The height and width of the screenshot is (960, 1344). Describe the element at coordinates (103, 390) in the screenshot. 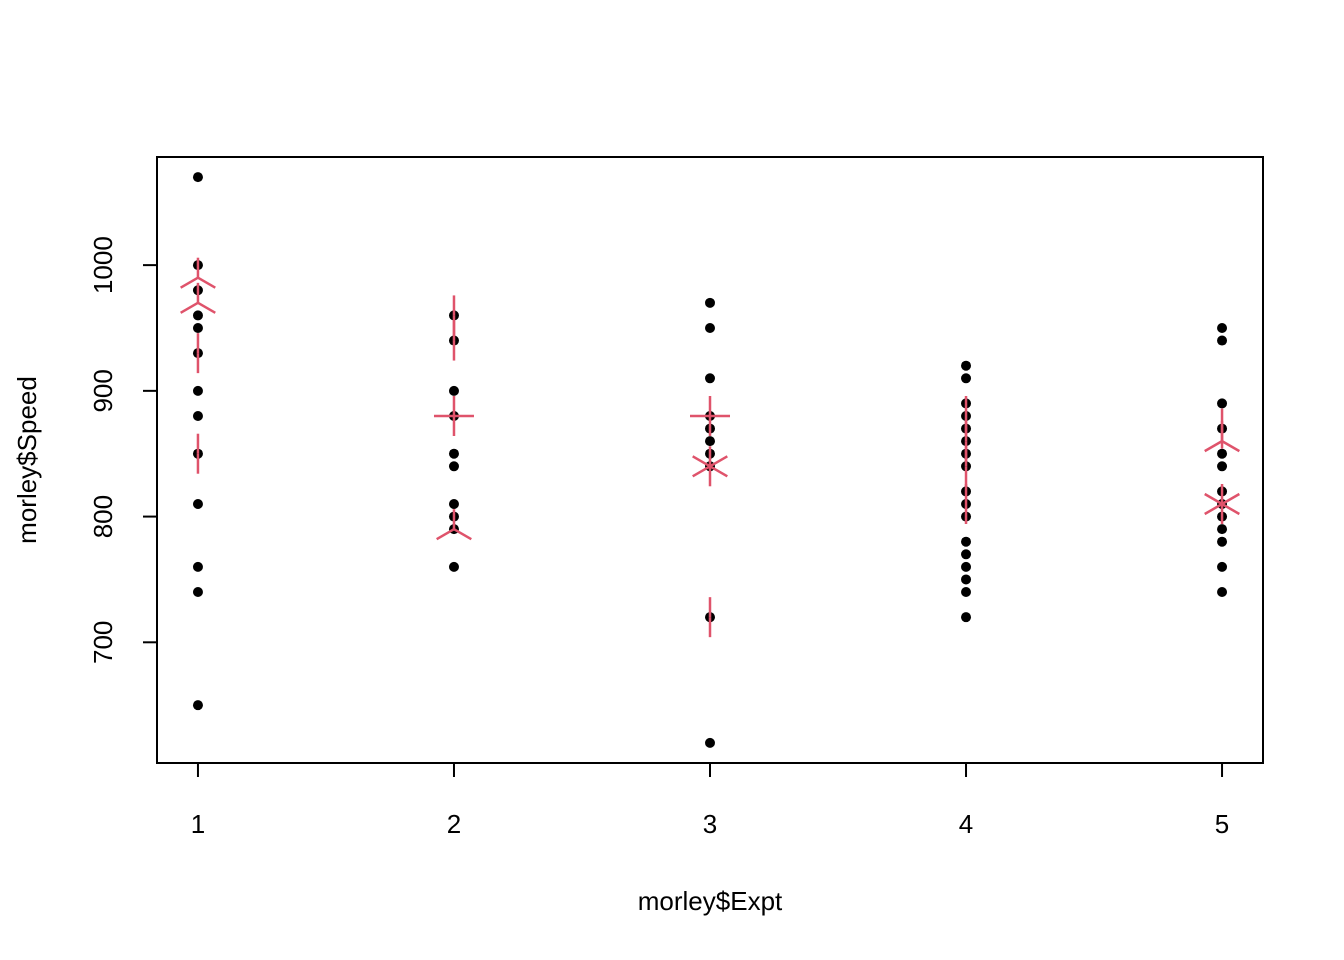

I see `y-tick-label: 900` at that location.